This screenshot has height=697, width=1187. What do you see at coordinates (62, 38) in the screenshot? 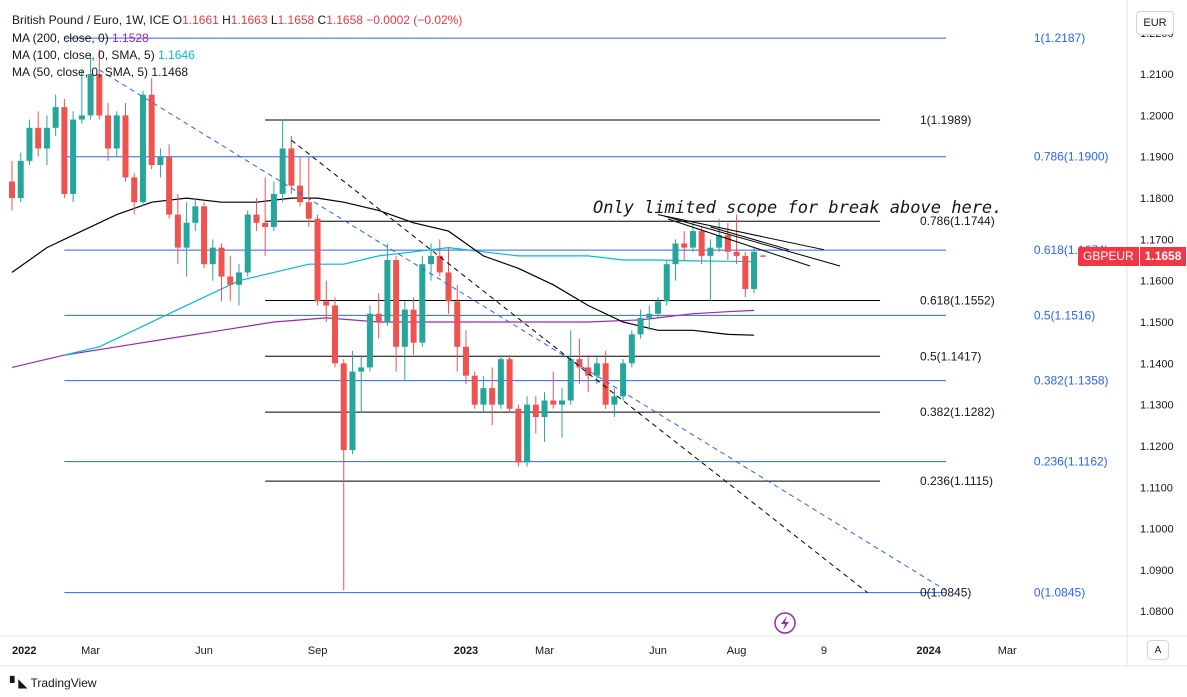
I see `ma-legend-label: MA (200, close, 0)` at bounding box center [62, 38].